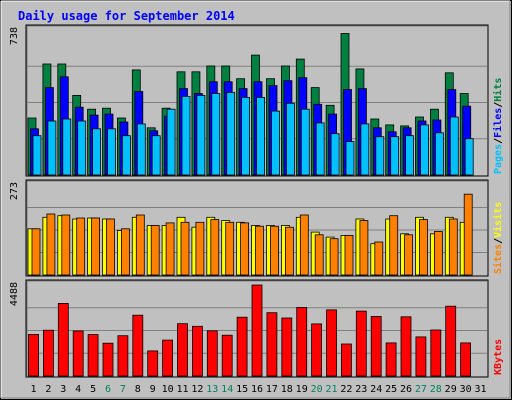  What do you see at coordinates (302, 389) in the screenshot?
I see `x-tick-label: 19` at bounding box center [302, 389].